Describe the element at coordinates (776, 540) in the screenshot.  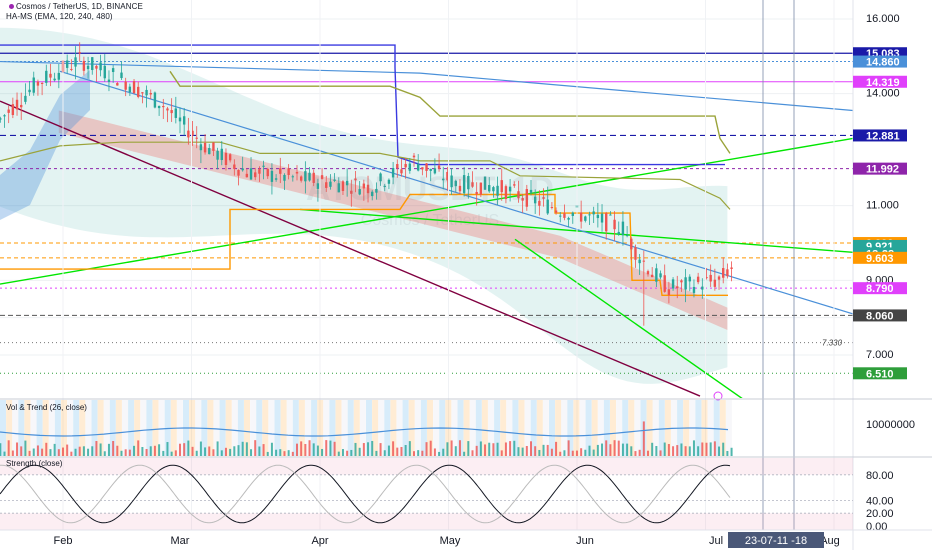
I see `time-badge-bg` at that location.